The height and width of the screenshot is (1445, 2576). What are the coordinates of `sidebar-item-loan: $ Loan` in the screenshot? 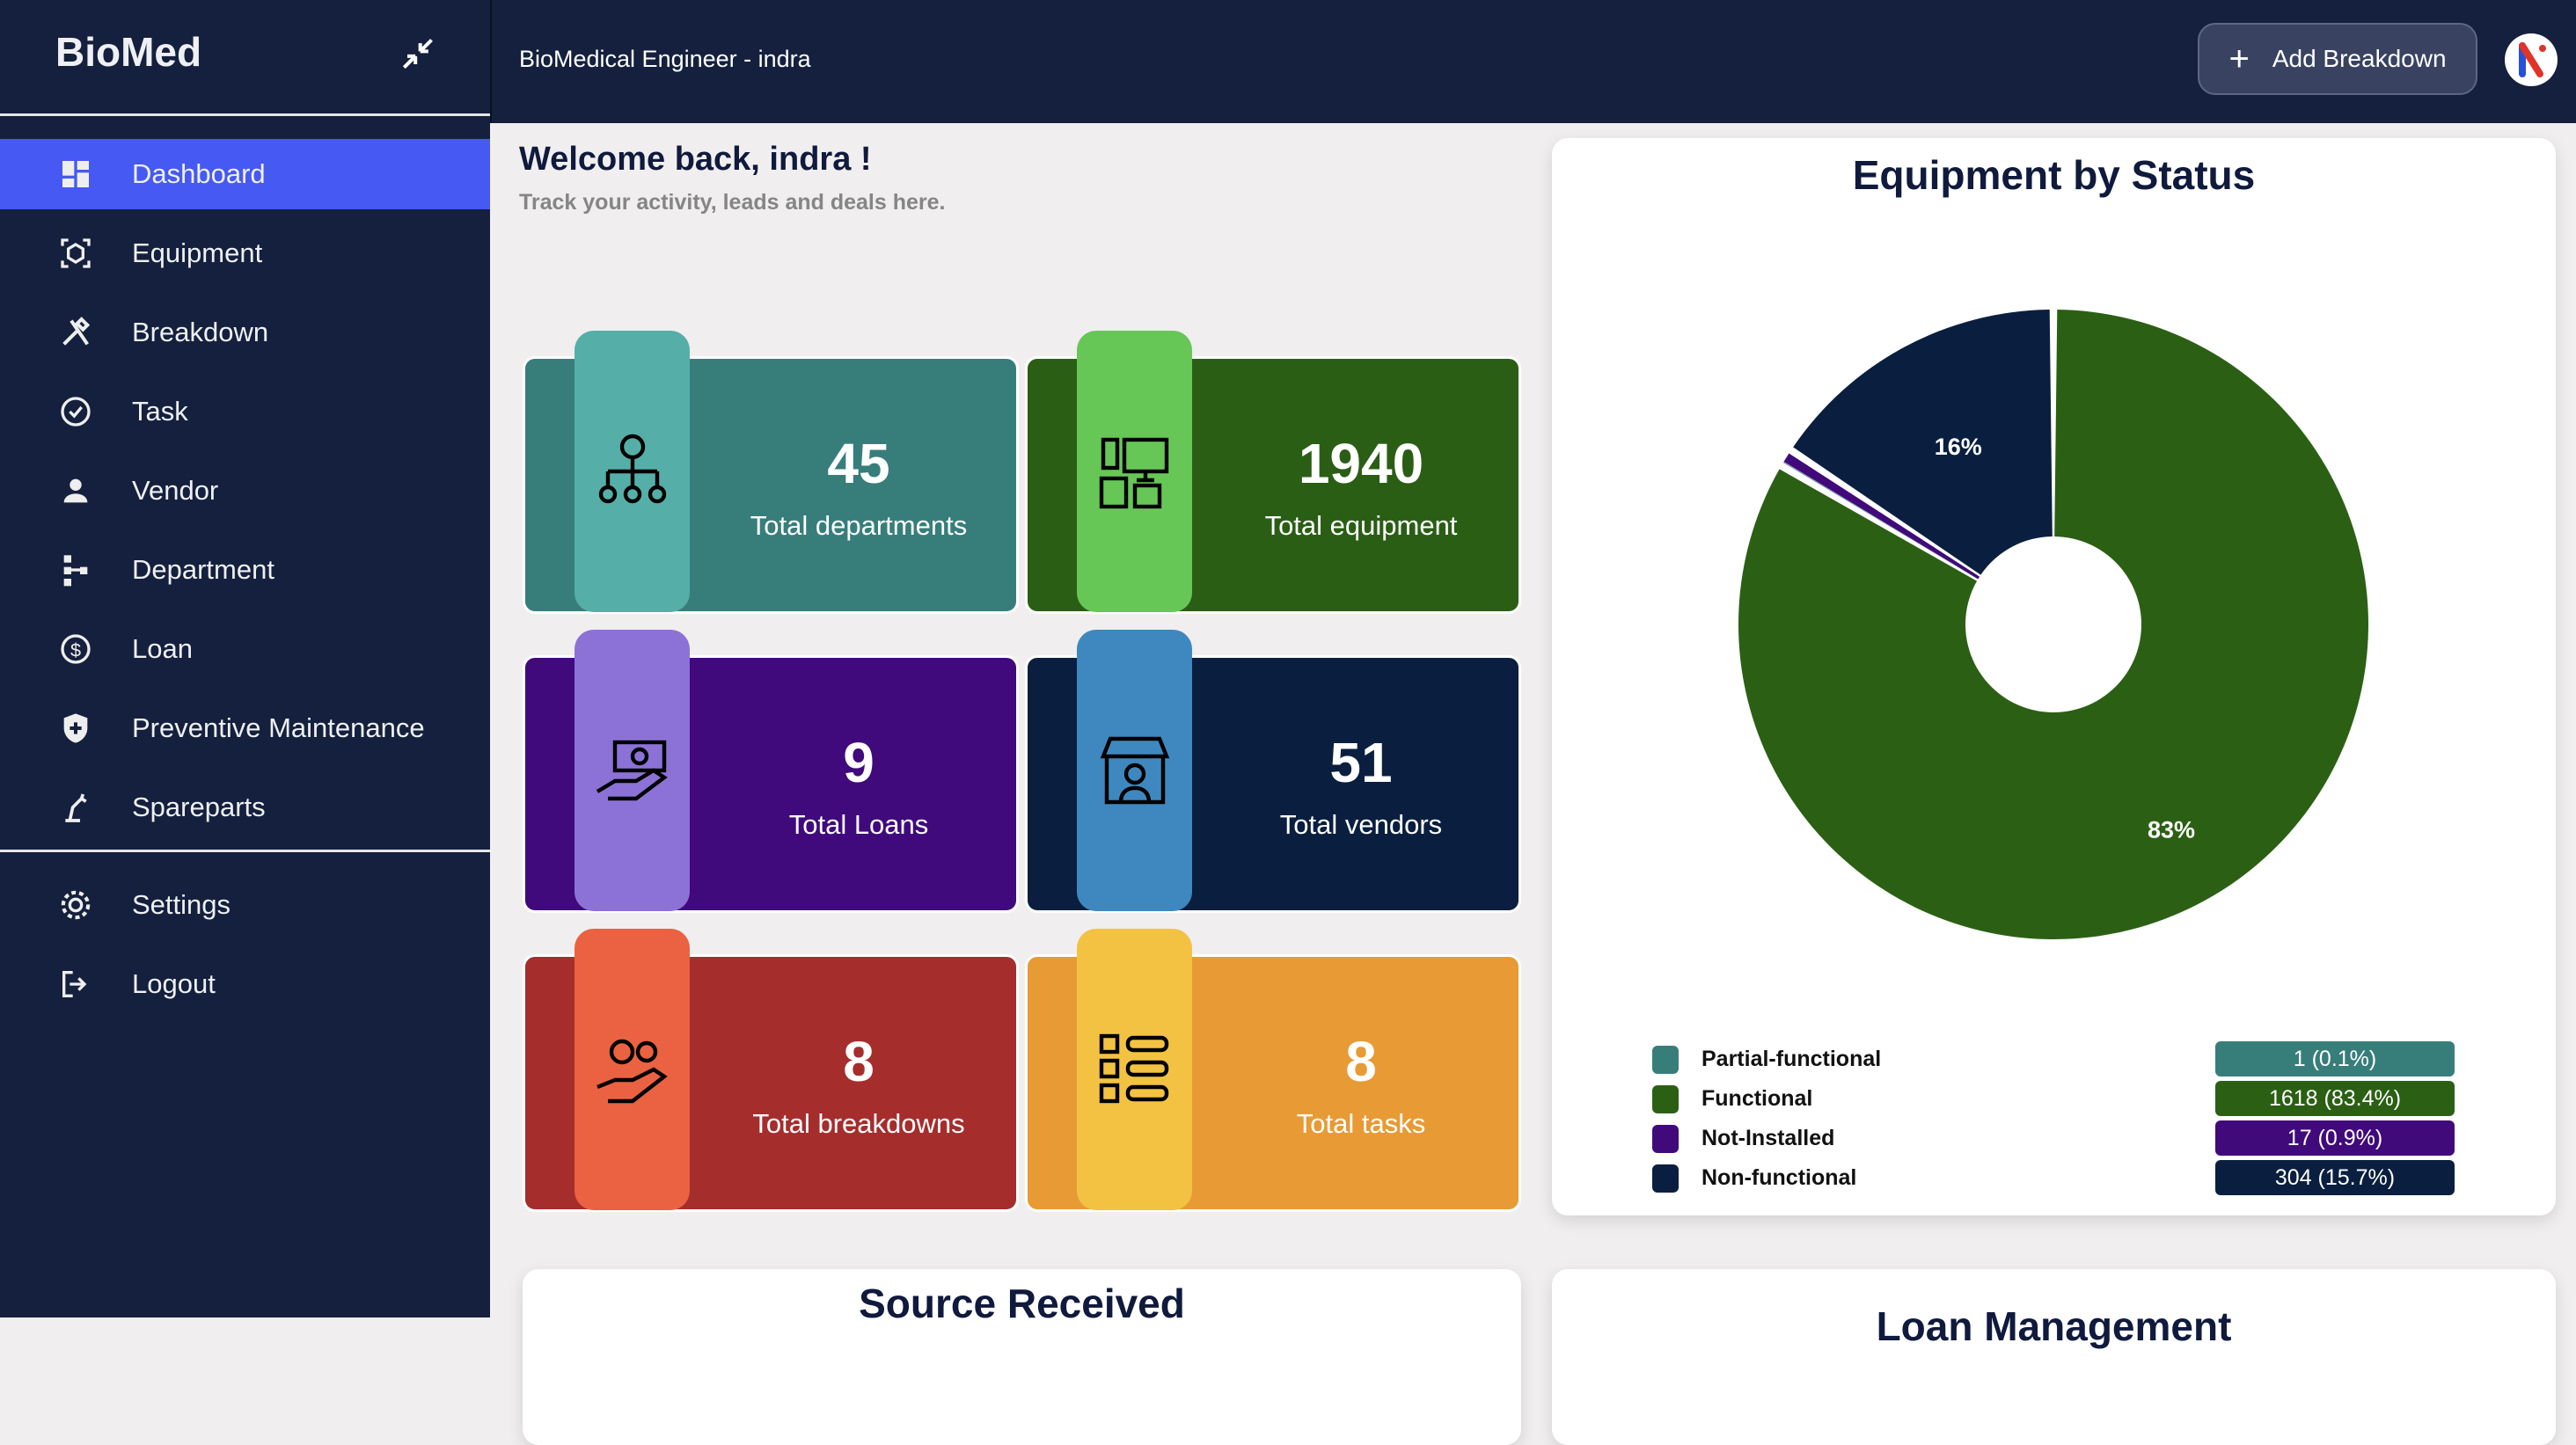 It's located at (245, 649).